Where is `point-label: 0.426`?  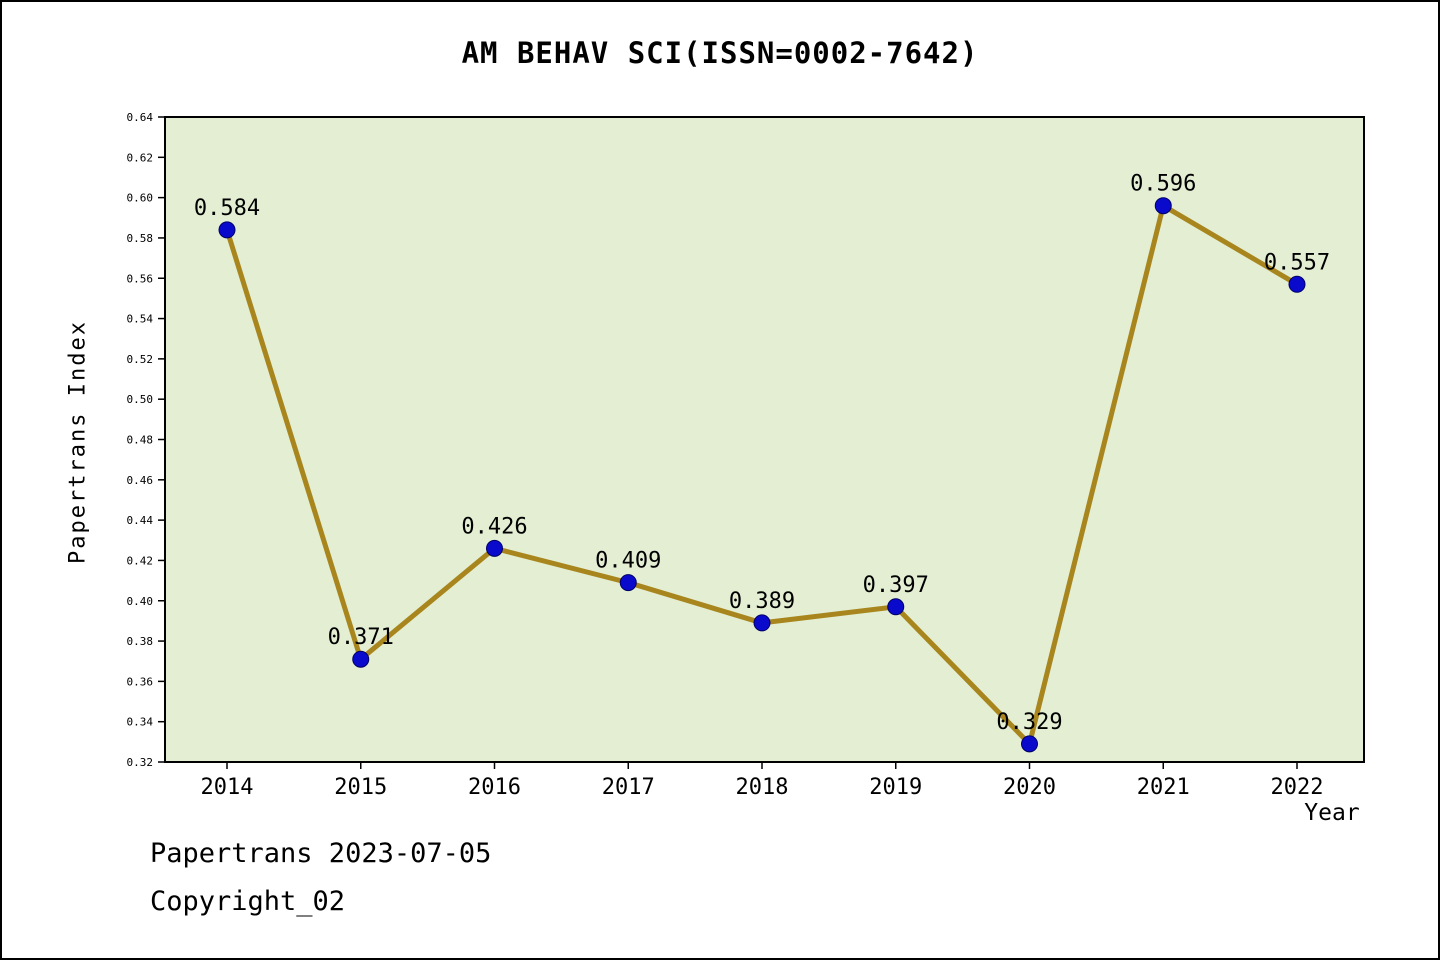
point-label: 0.426 is located at coordinates (494, 526).